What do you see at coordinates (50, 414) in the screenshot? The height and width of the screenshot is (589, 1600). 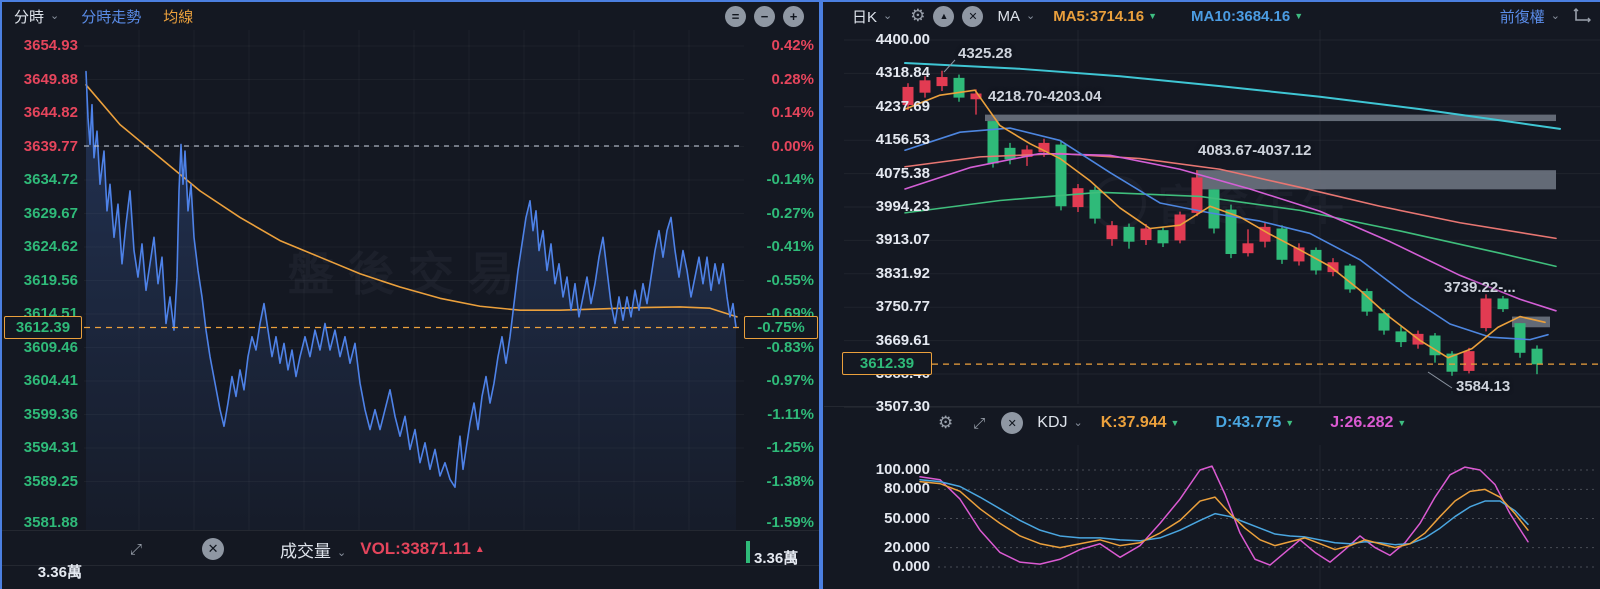 I see `price-axis-label: 3599.36` at bounding box center [50, 414].